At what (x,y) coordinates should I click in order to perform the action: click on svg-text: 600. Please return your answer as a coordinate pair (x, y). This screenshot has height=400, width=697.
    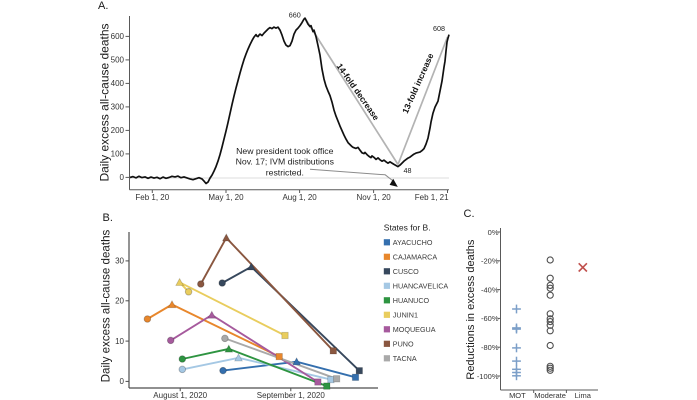
    Looking at the image, I should click on (118, 36).